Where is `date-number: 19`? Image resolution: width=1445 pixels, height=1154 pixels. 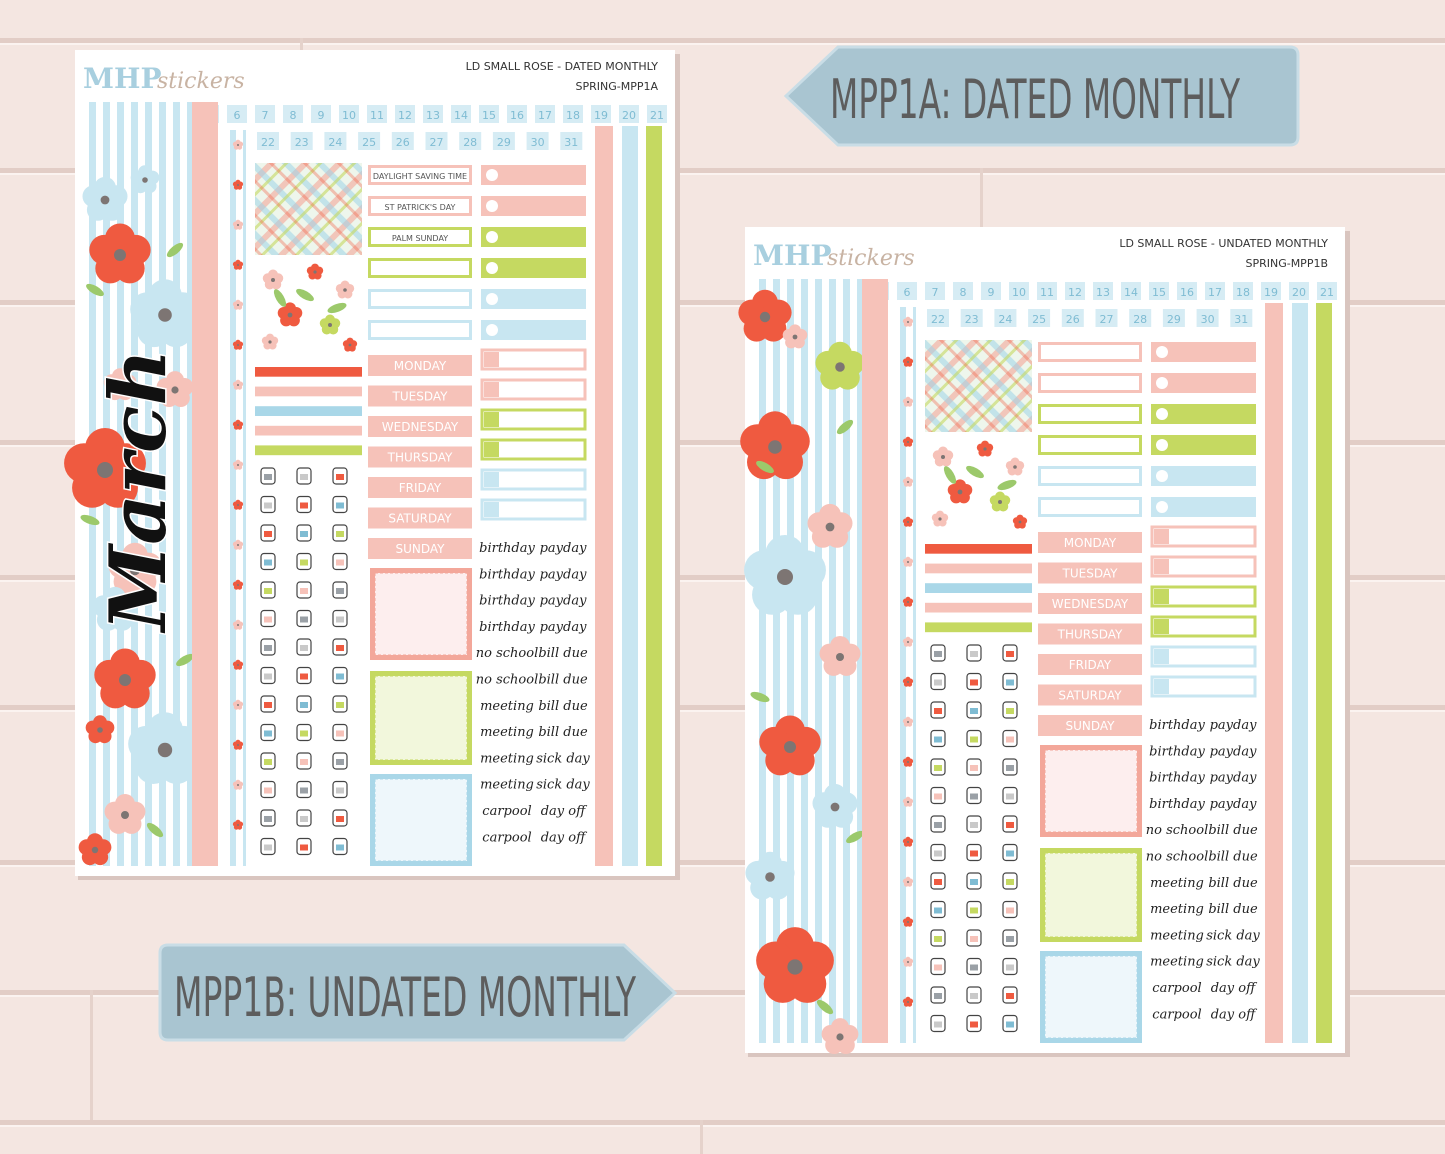 date-number: 19 is located at coordinates (1271, 292).